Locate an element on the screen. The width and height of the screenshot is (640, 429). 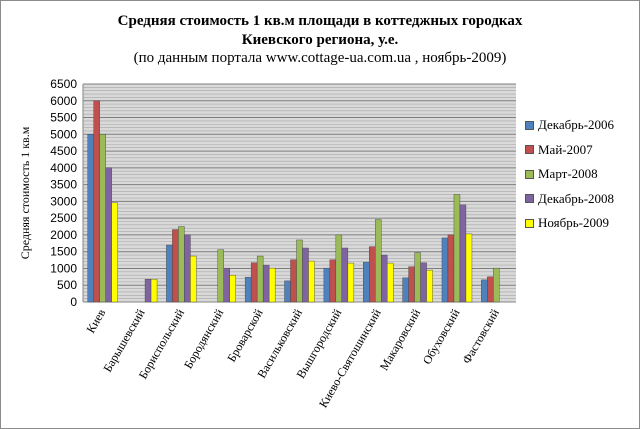
x-tick-label: Макаровский is located at coordinates (400, 339).